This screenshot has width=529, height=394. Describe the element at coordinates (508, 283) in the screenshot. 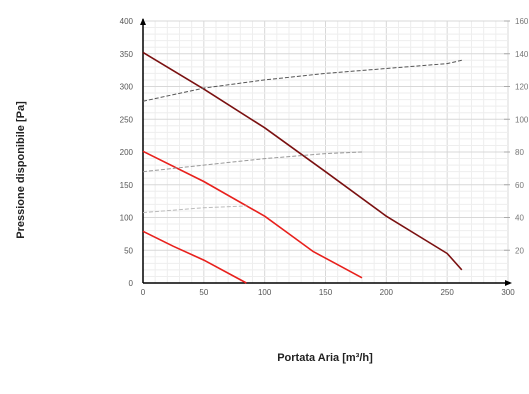

I see `x-axis-arrow` at that location.